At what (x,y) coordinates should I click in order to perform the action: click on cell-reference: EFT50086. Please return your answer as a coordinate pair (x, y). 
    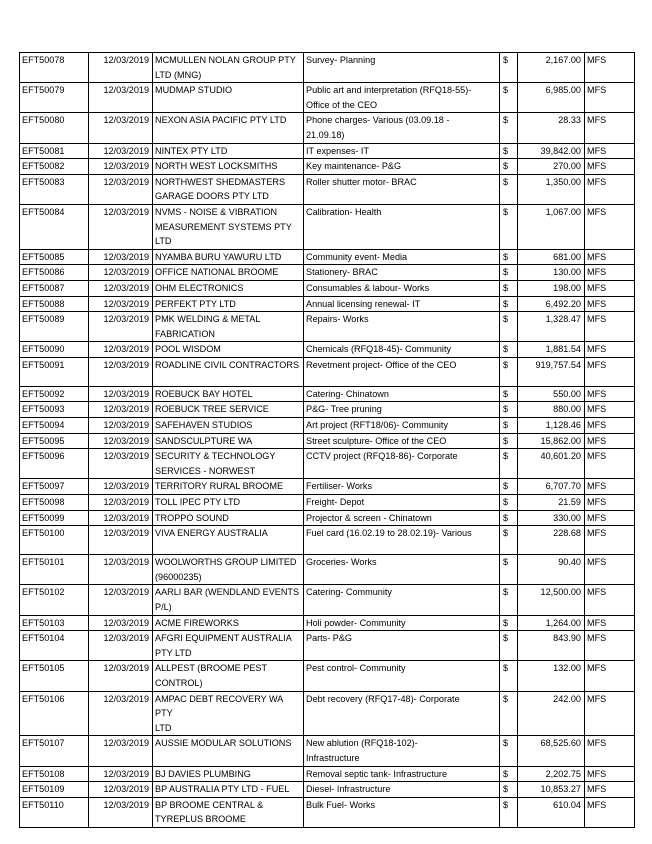
    Looking at the image, I should click on (54, 272).